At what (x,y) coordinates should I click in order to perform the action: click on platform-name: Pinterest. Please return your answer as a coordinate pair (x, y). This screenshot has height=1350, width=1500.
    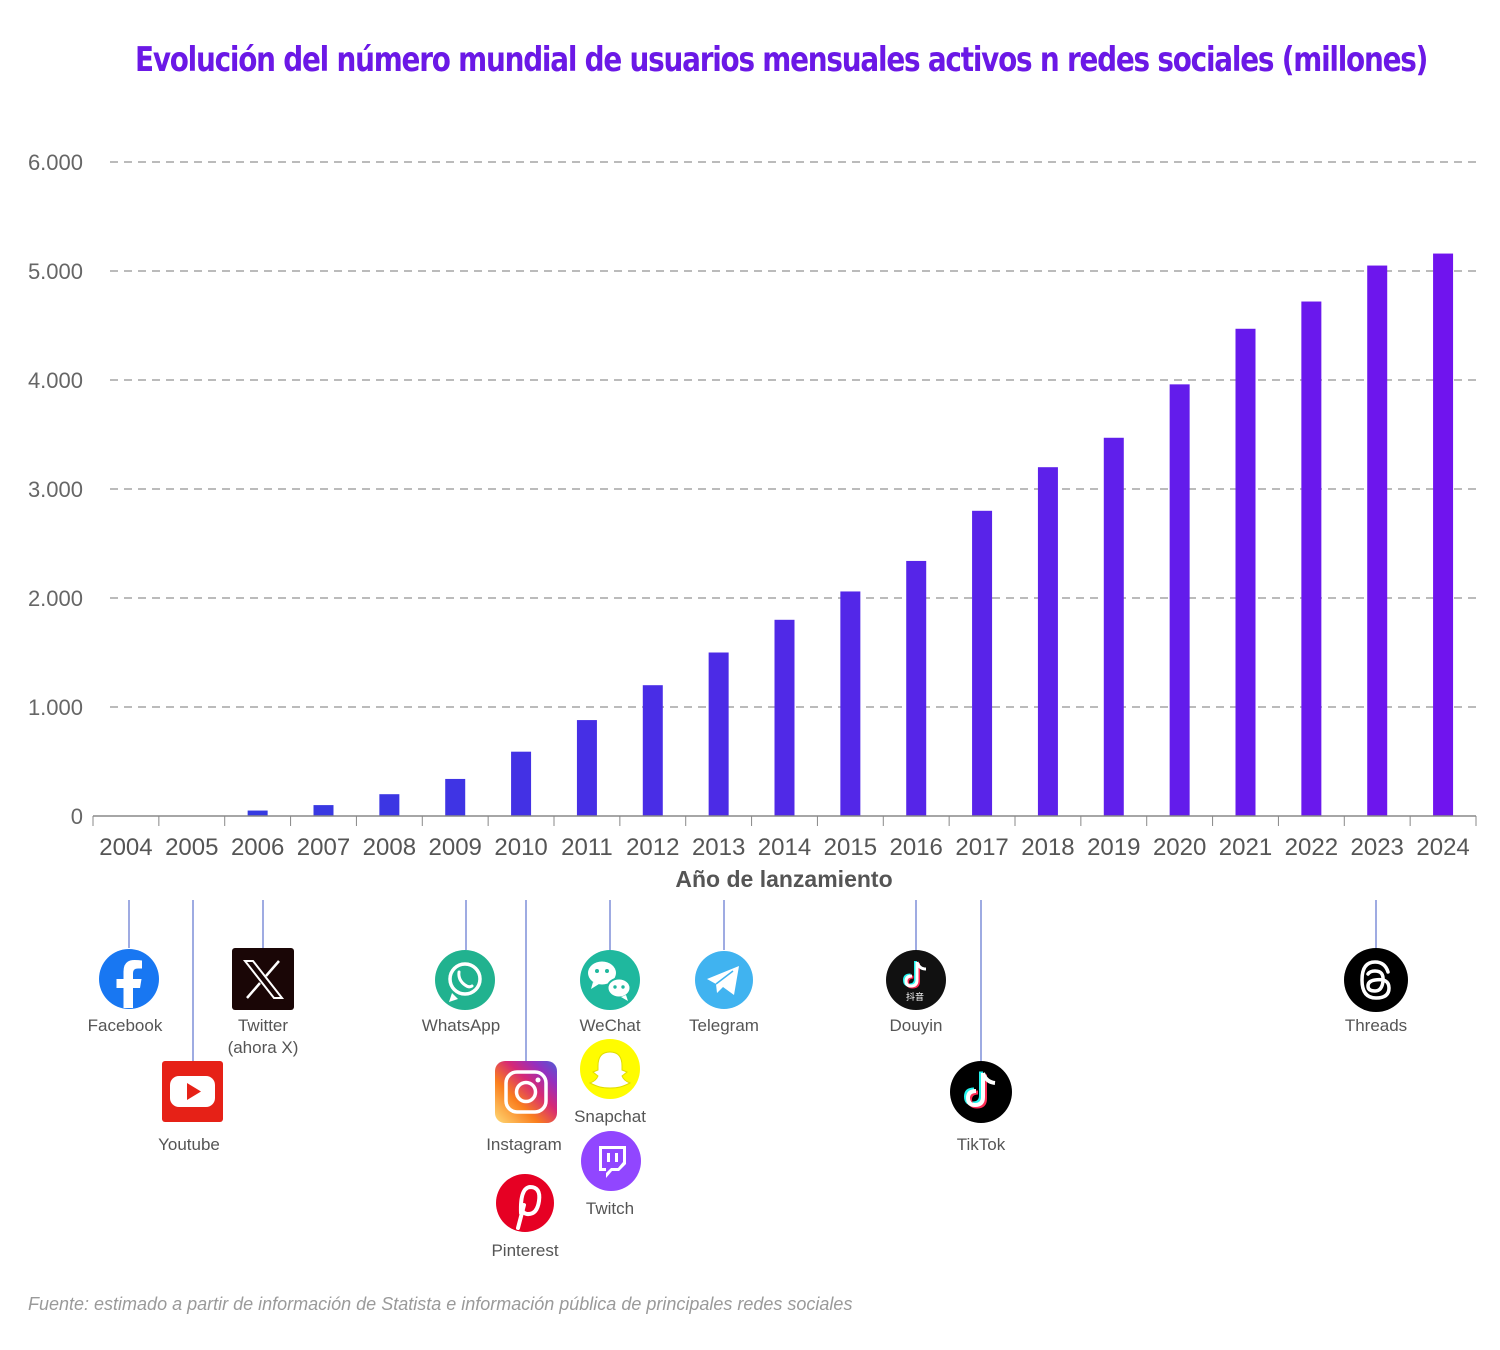
    Looking at the image, I should click on (524, 1250).